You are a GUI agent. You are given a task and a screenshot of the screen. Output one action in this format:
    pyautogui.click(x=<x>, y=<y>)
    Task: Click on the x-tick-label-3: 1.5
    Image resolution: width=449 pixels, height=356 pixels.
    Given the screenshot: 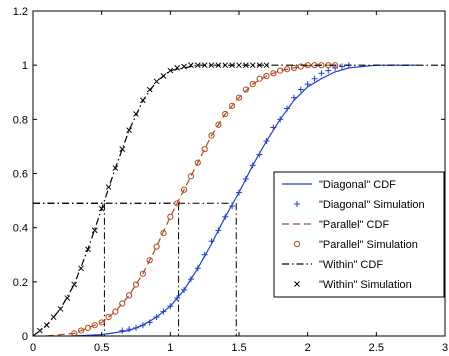 What is the action you would take?
    pyautogui.click(x=238, y=348)
    